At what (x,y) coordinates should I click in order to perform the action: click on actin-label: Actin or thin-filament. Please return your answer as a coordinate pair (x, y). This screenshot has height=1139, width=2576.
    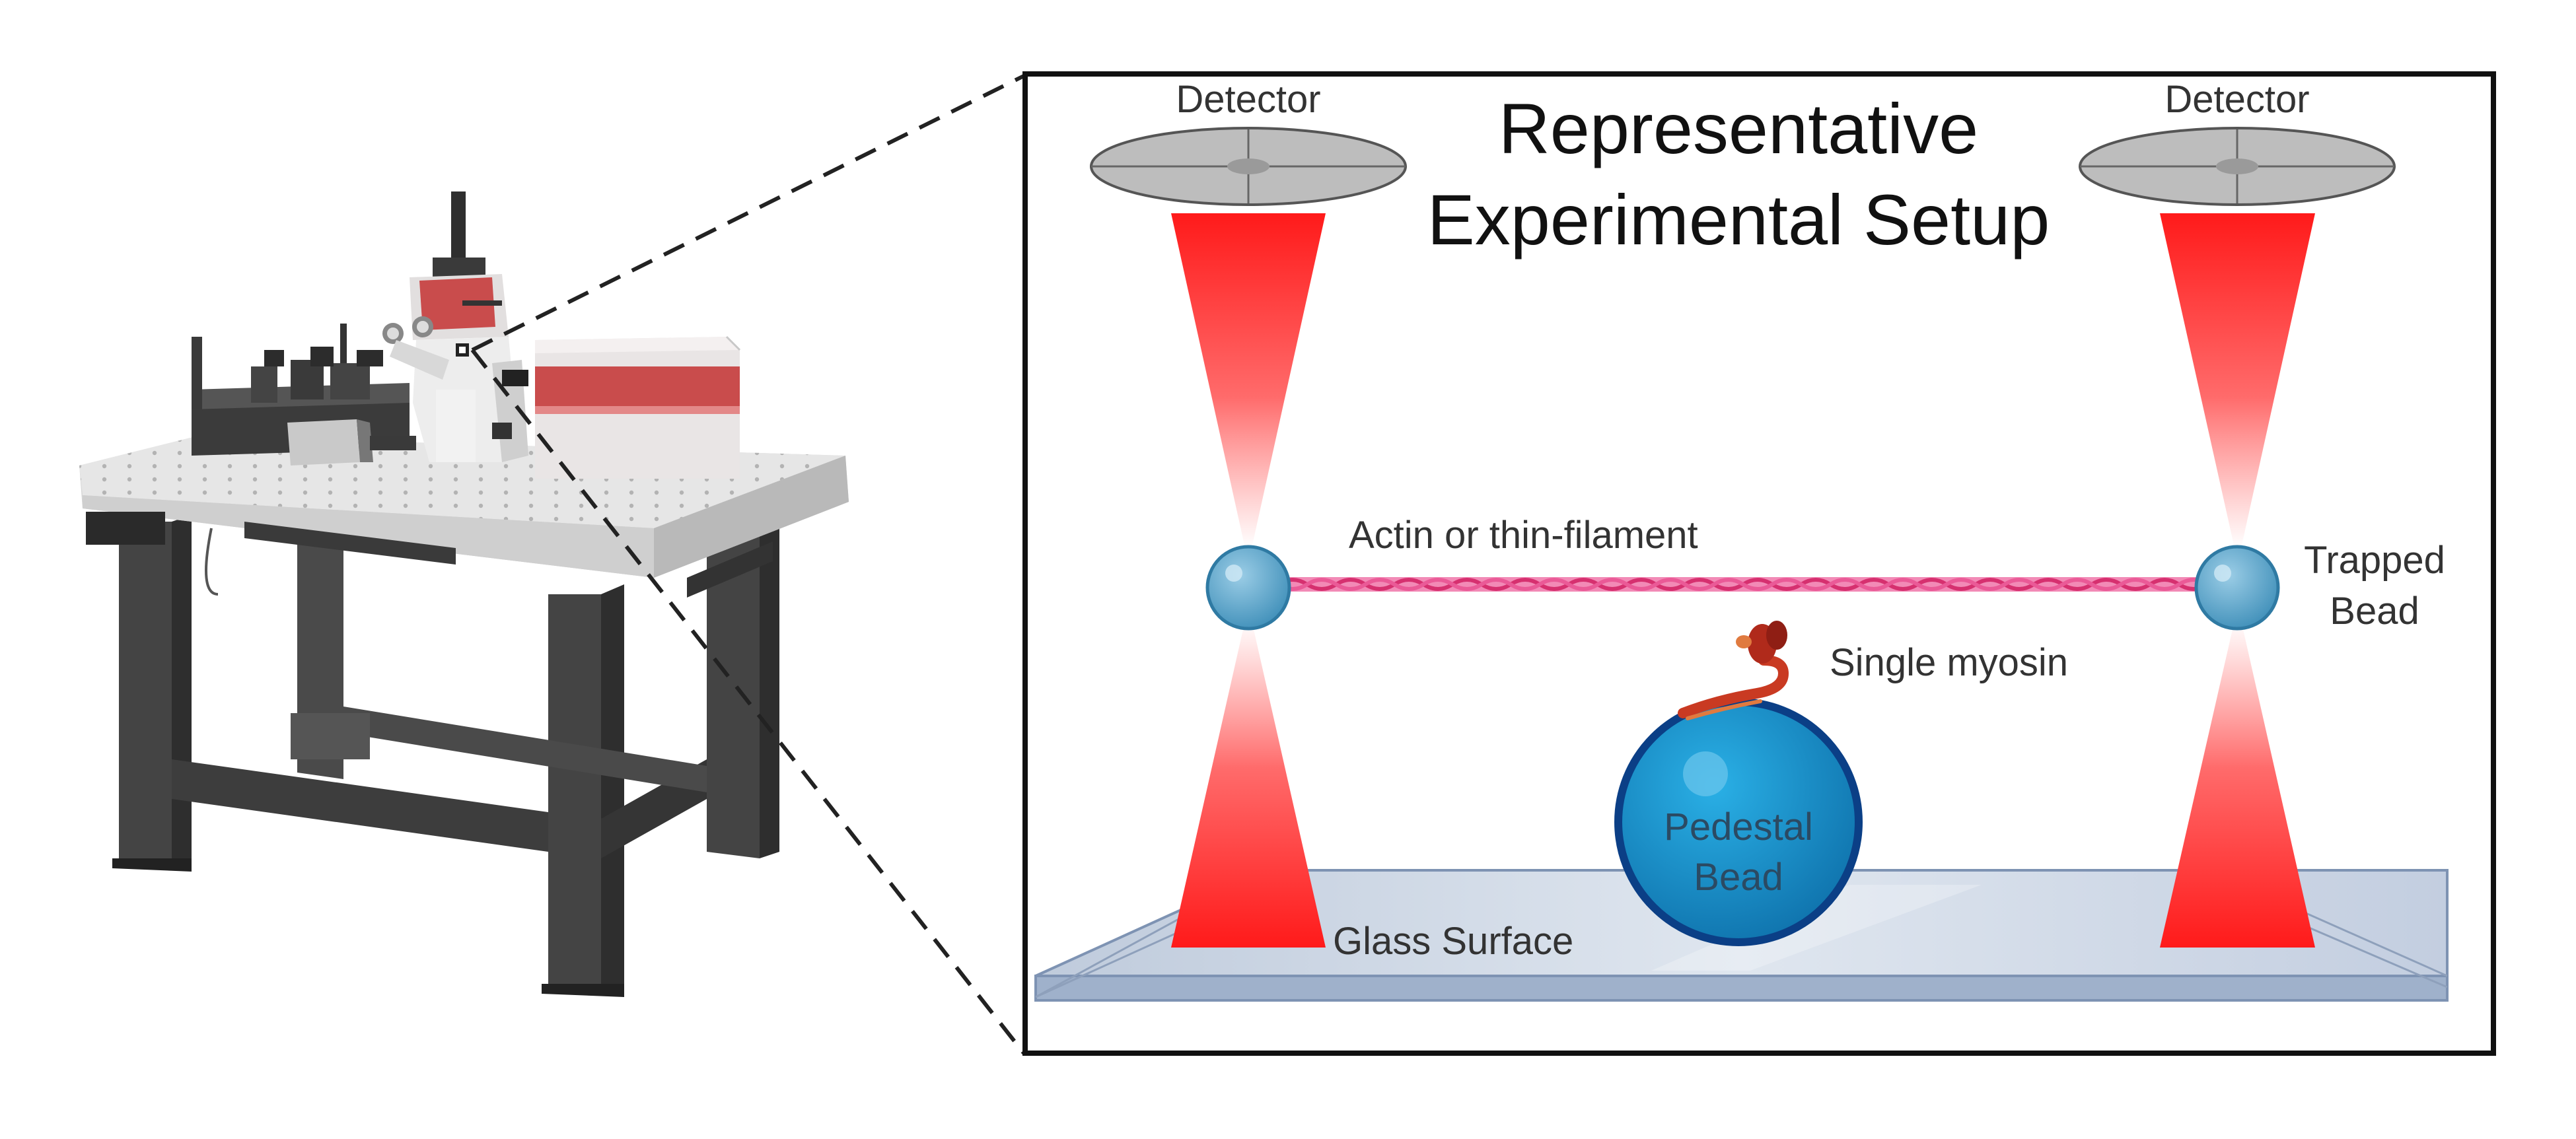
    Looking at the image, I should click on (1524, 535).